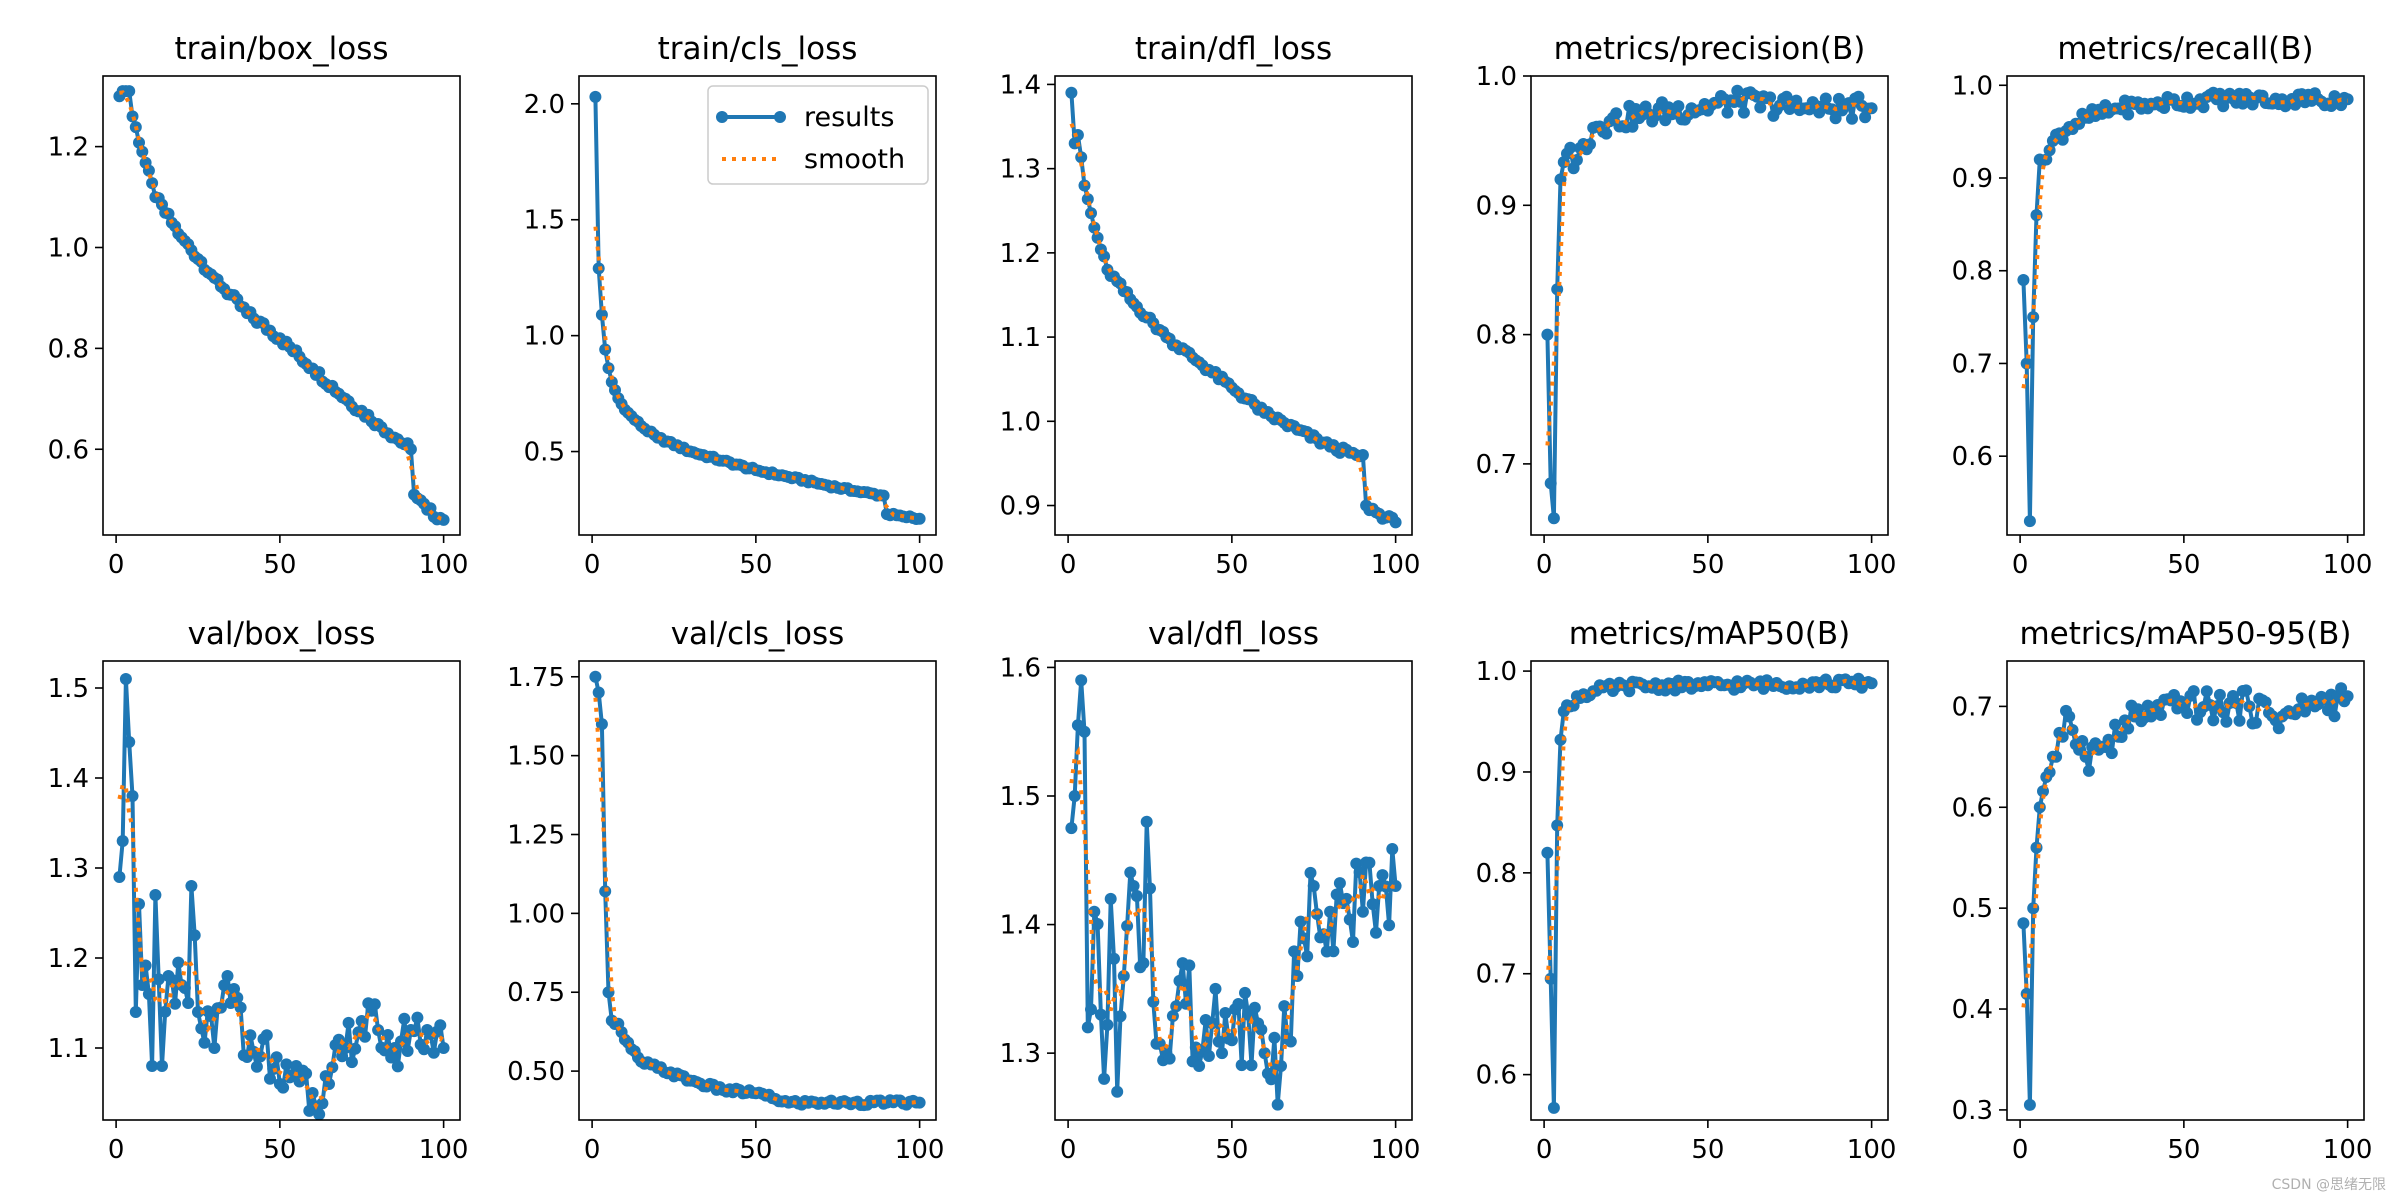  What do you see at coordinates (1233, 634) in the screenshot?
I see `subplot-title: val/dfl_loss` at bounding box center [1233, 634].